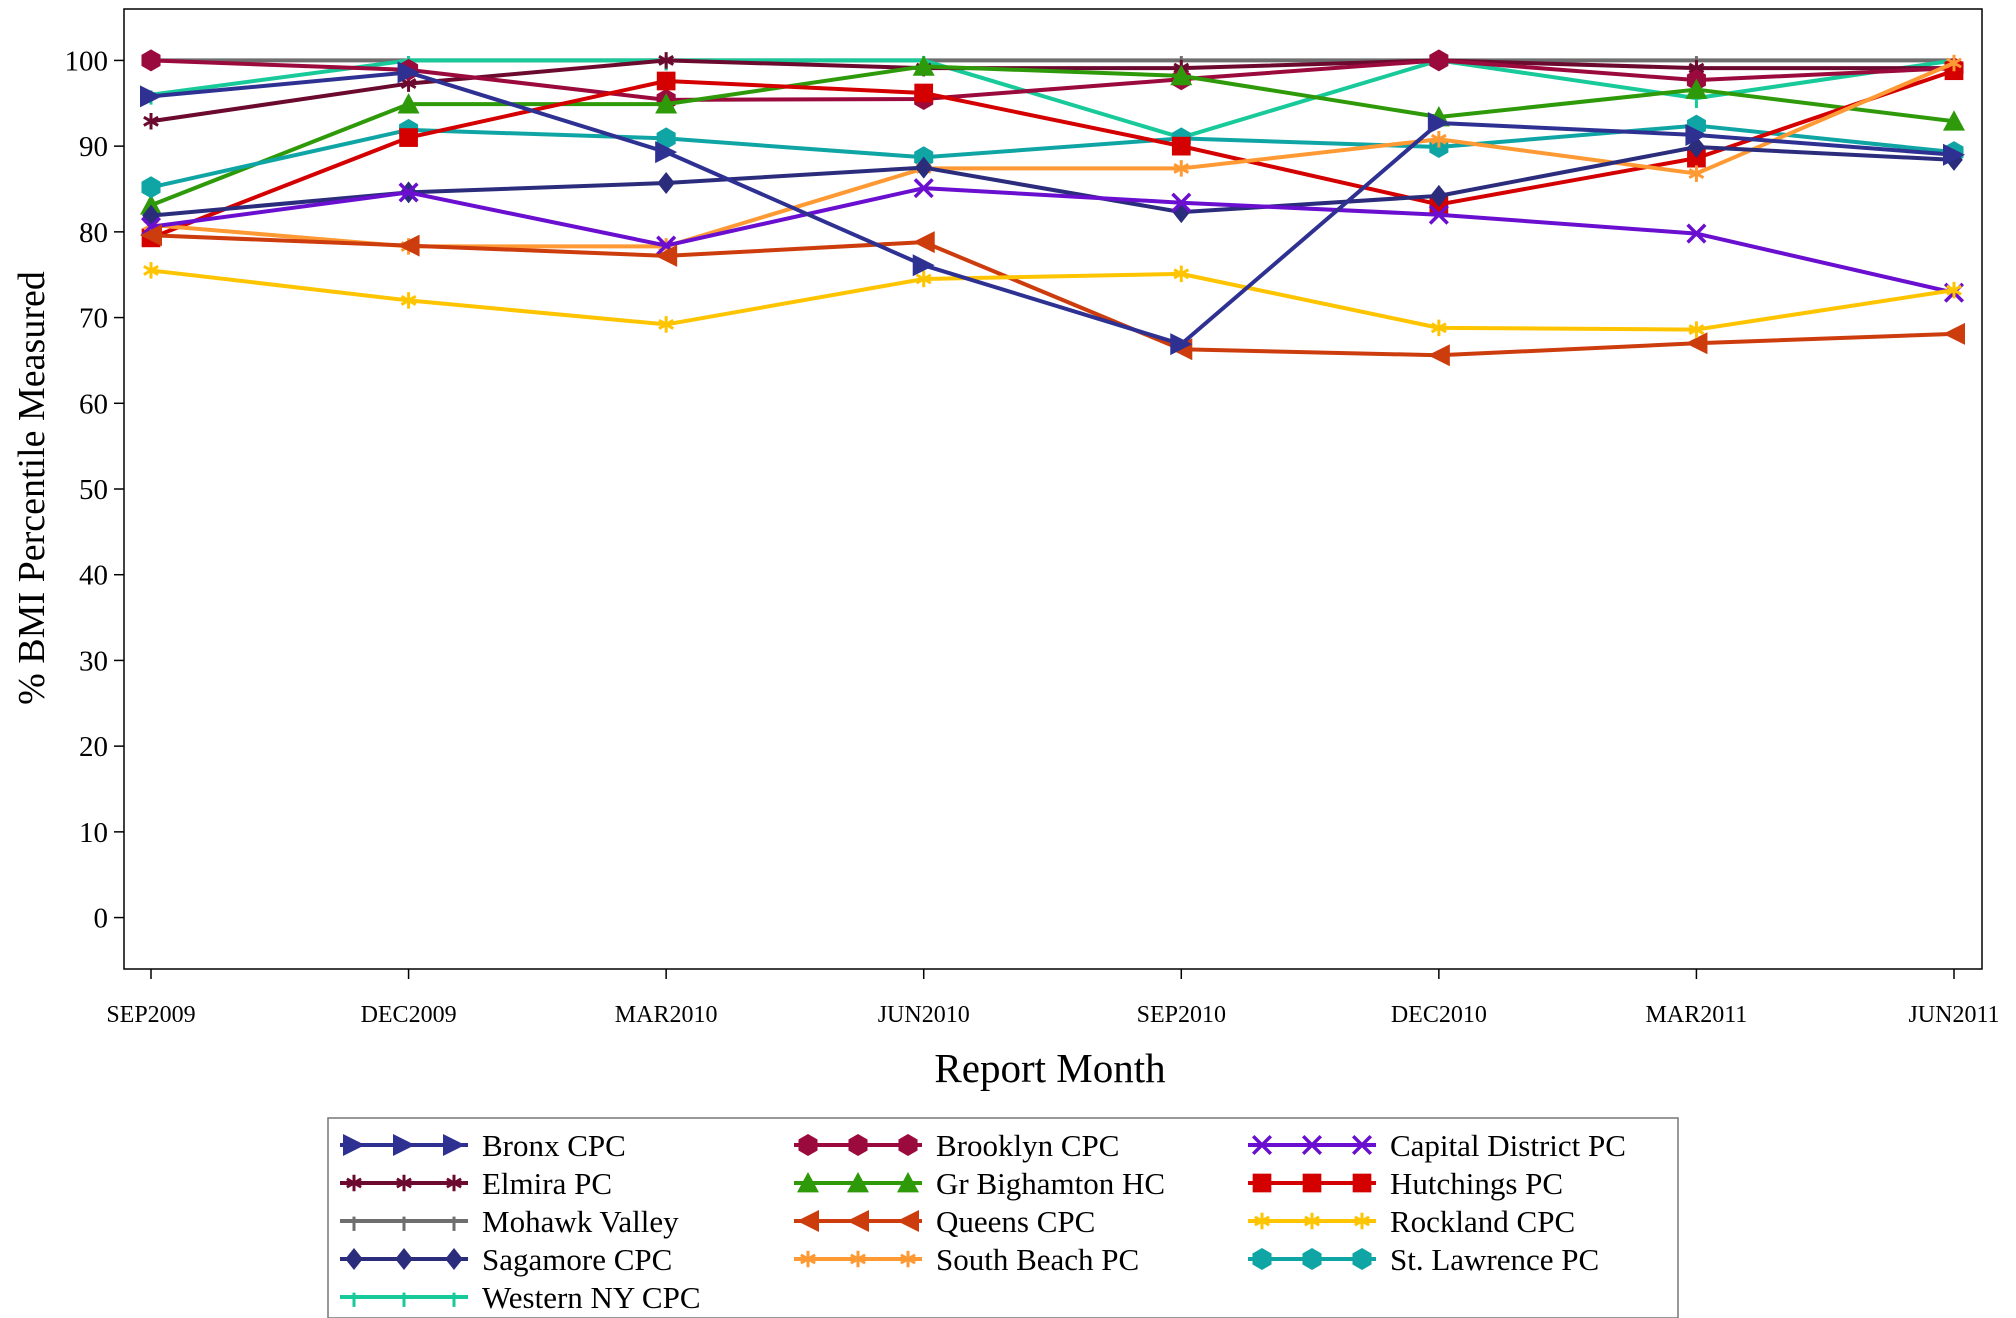 The width and height of the screenshot is (2016, 1318). Describe the element at coordinates (1003, 1217) in the screenshot. I see `legend-frame` at that location.